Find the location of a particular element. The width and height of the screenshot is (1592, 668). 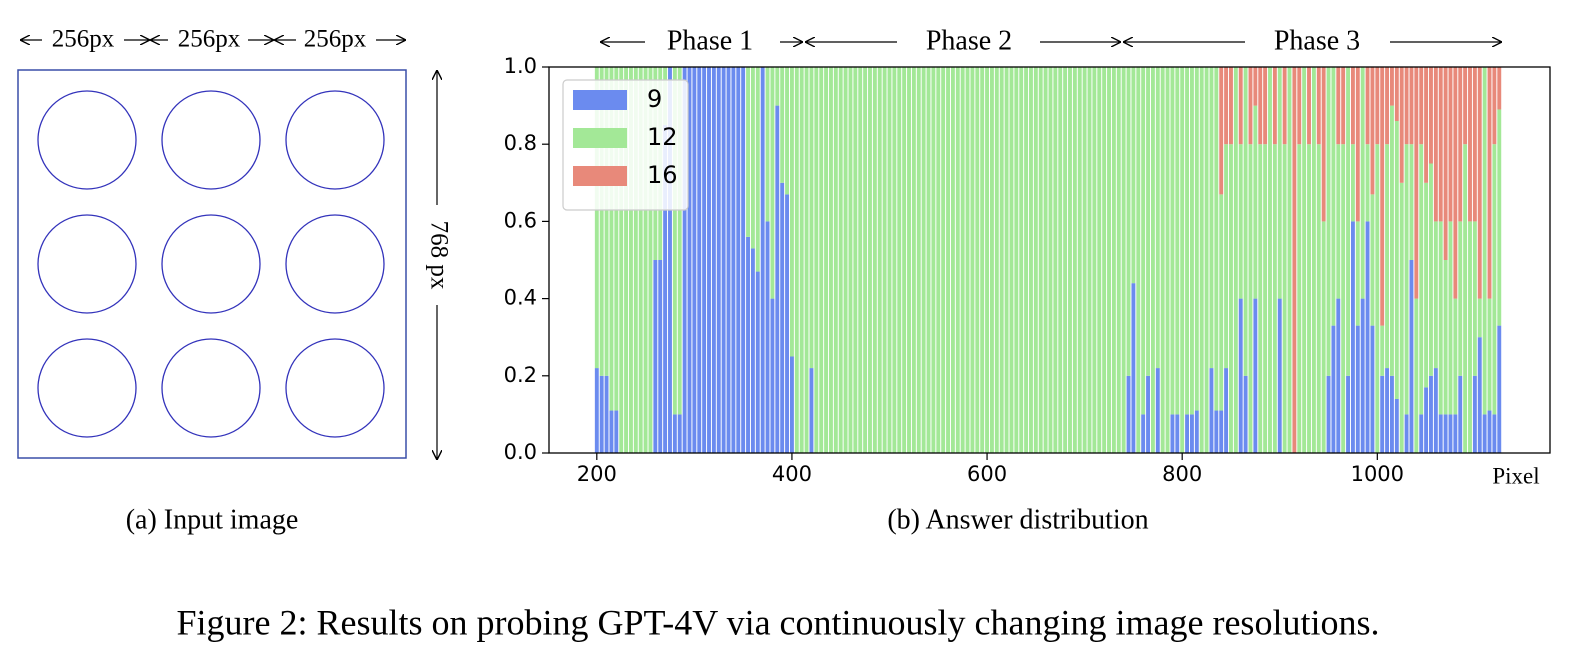

y-tick-label: 0.8 is located at coordinates (520, 143).